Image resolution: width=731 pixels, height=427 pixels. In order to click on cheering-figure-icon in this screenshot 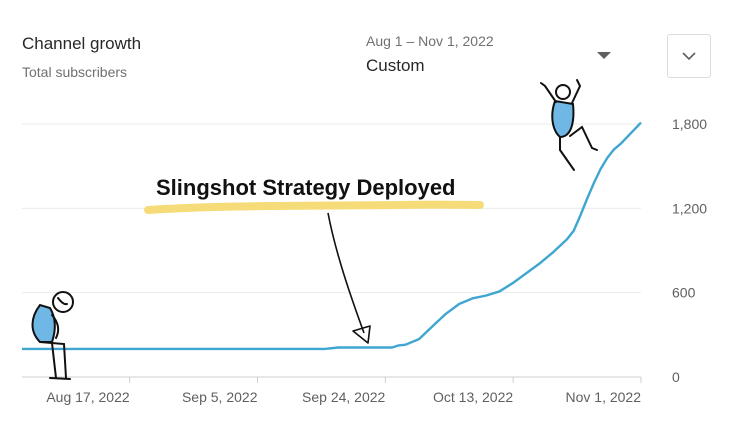, I will do `click(569, 125)`.